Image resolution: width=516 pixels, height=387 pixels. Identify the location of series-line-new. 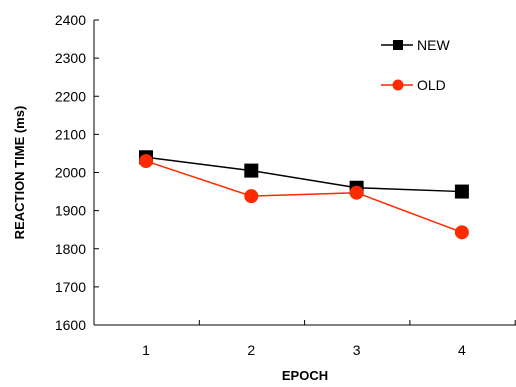
(303, 174).